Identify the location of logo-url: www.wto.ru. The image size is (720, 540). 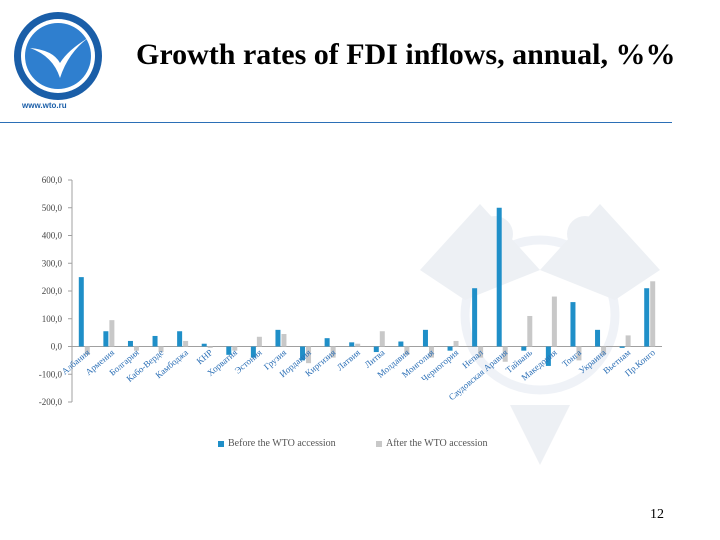
(44, 105).